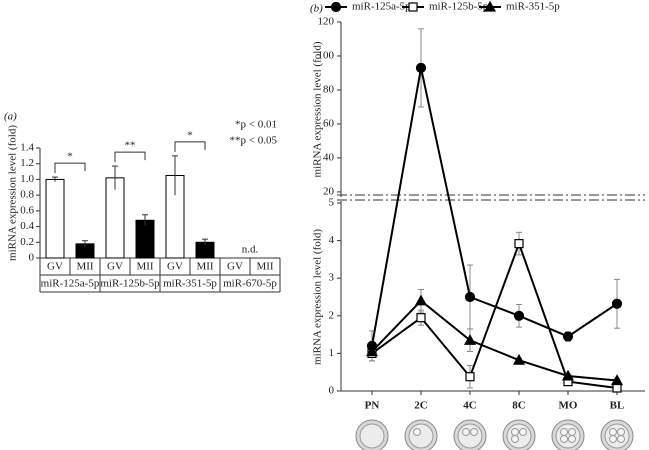 Image resolution: width=649 pixels, height=450 pixels. What do you see at coordinates (372, 406) in the screenshot?
I see `x-tick-label: PN` at bounding box center [372, 406].